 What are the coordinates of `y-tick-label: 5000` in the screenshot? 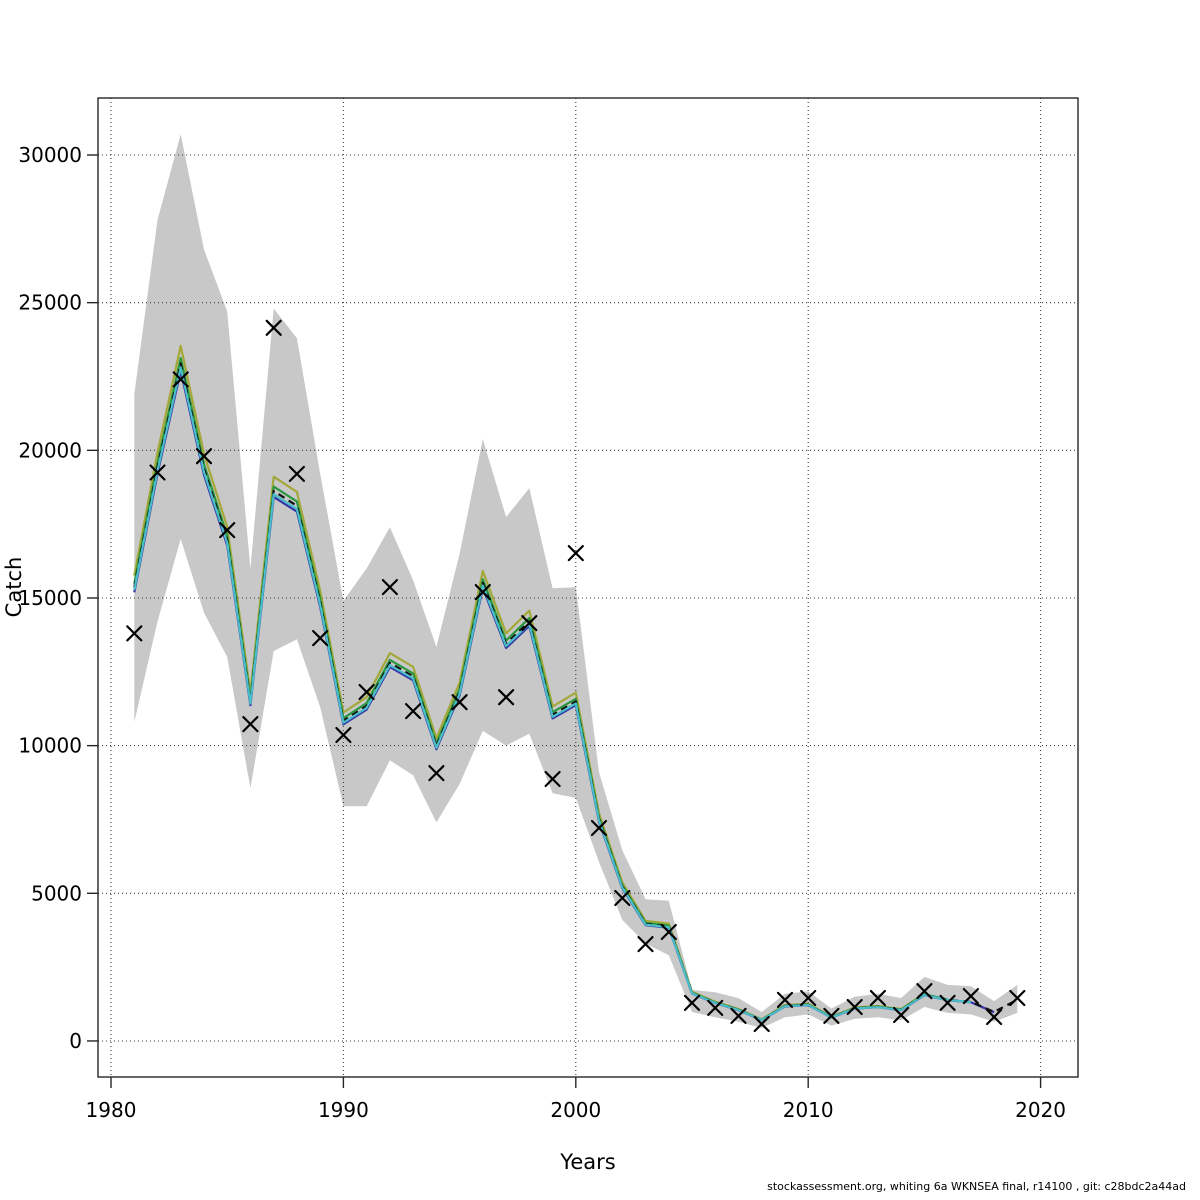 It's located at (56, 893).